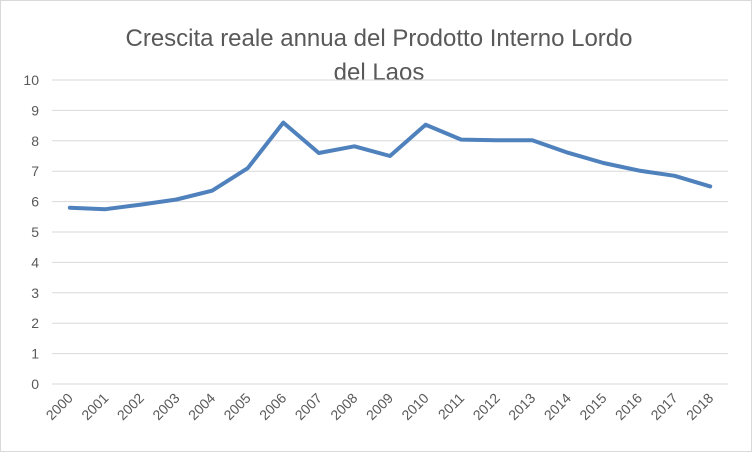  Describe the element at coordinates (35, 293) in the screenshot. I see `y-tick-label-3: 3` at that location.